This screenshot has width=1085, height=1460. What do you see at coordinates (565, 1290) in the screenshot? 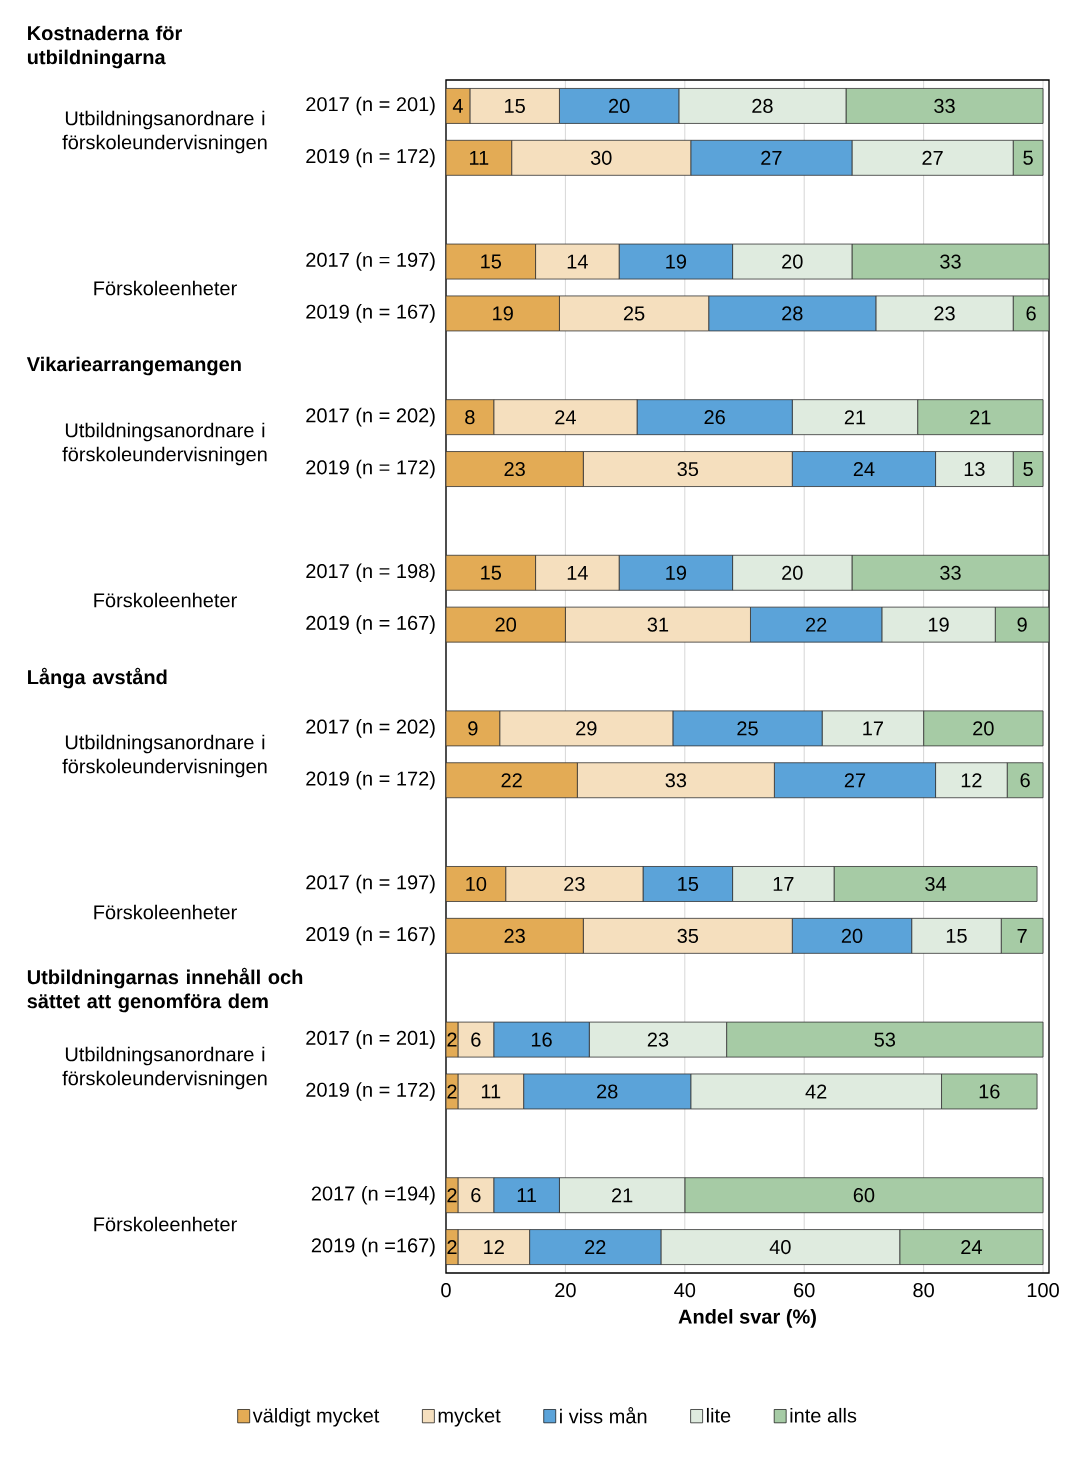
I see `x-tick-label: 20` at bounding box center [565, 1290].